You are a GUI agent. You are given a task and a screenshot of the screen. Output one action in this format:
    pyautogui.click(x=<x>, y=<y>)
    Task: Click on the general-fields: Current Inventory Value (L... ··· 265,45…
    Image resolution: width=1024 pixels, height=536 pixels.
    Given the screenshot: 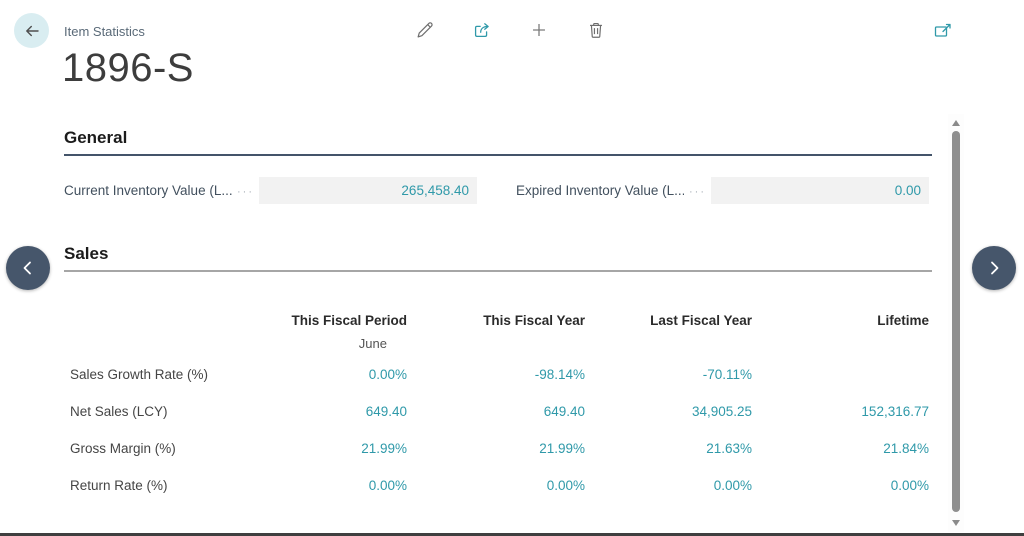 What is the action you would take?
    pyautogui.click(x=498, y=190)
    